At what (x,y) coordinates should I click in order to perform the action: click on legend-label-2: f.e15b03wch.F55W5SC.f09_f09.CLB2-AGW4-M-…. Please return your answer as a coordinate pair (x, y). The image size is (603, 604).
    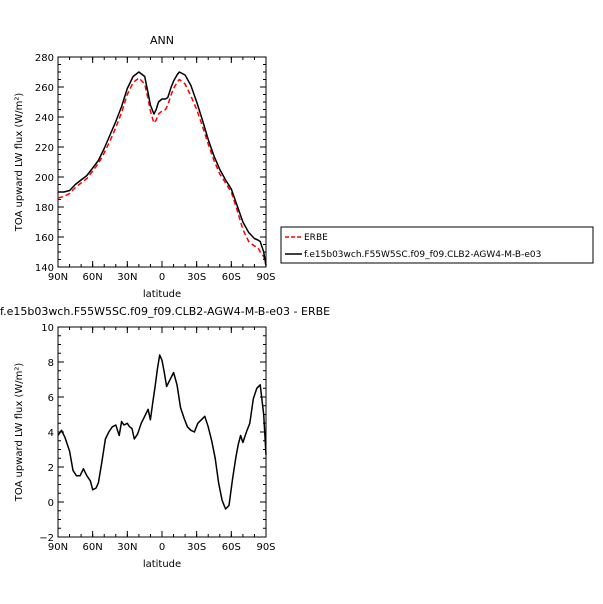
    Looking at the image, I should click on (422, 255).